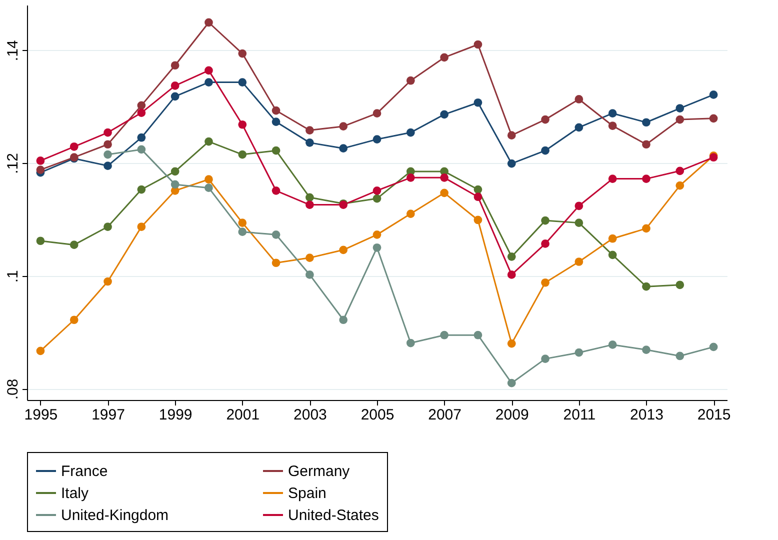  What do you see at coordinates (512, 415) in the screenshot?
I see `x-tick-label: 2009` at bounding box center [512, 415].